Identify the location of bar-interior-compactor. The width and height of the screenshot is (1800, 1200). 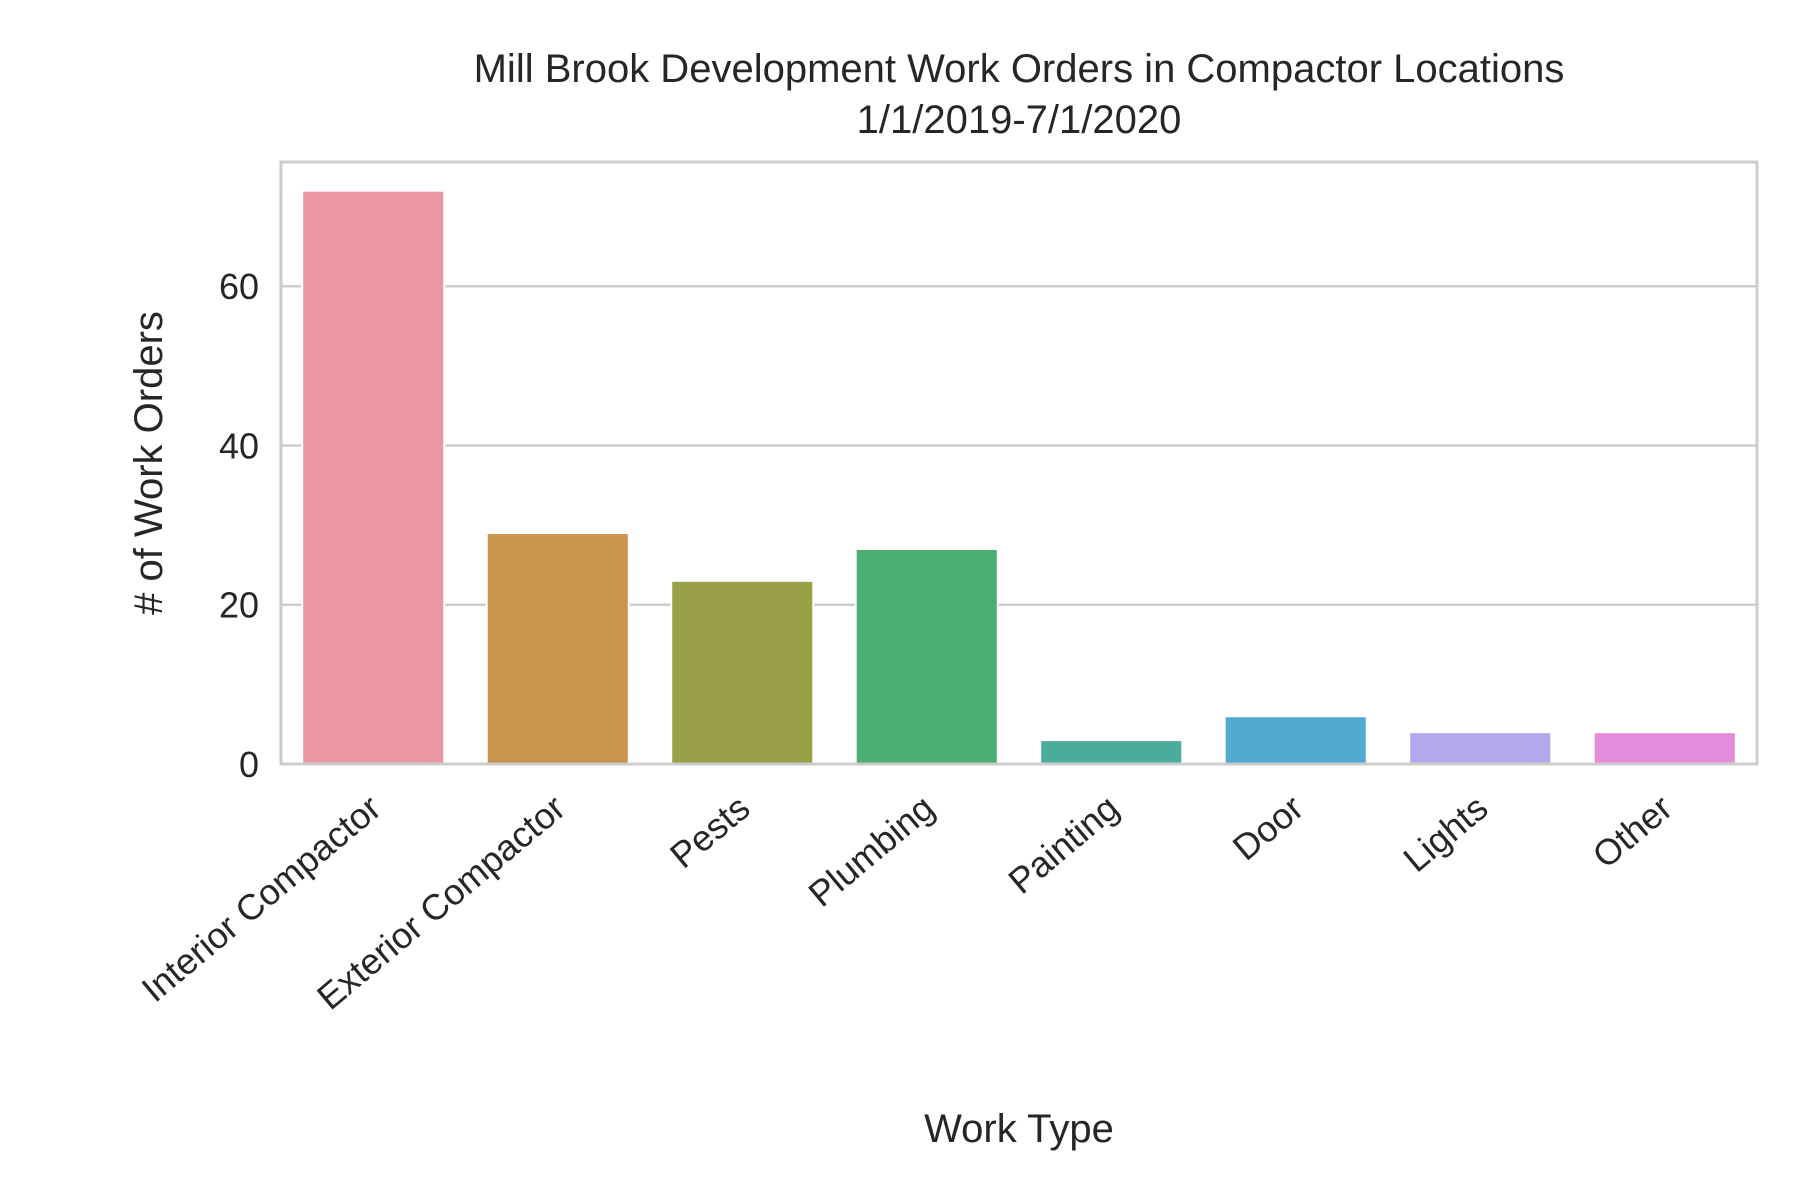
(373, 477).